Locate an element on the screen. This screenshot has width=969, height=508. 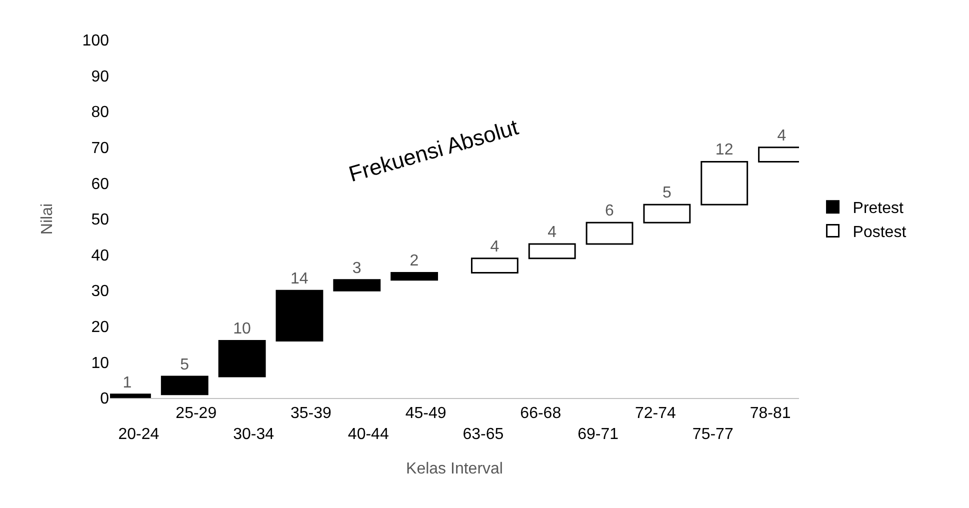
x-axis-title: Kelas Interval is located at coordinates (454, 469).